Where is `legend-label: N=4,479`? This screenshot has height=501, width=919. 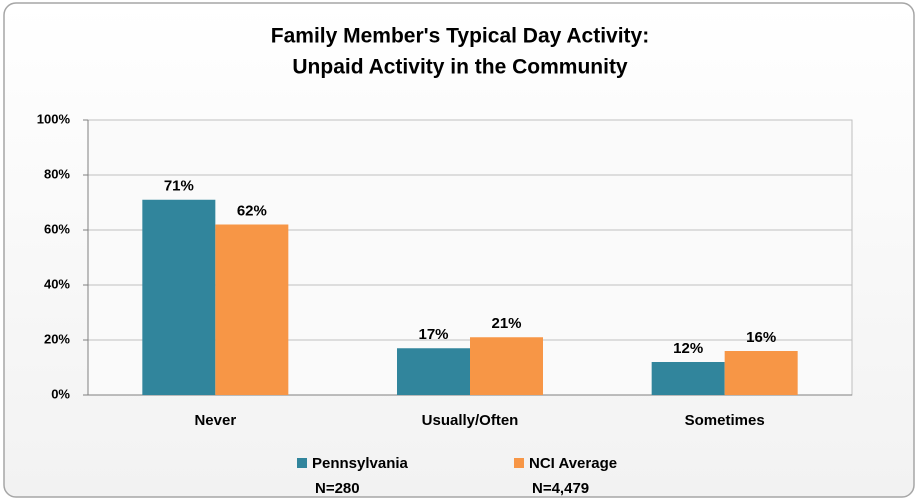 legend-label: N=4,479 is located at coordinates (560, 488).